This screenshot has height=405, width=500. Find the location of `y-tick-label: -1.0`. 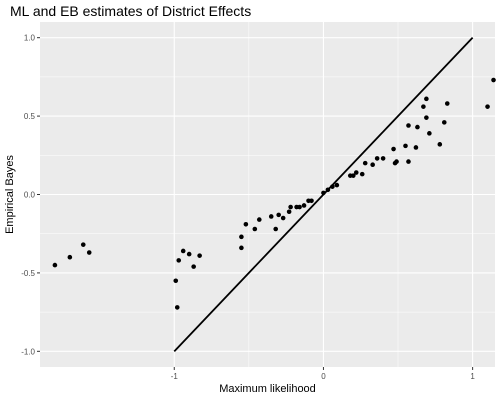

y-tick-label: -1.0 is located at coordinates (28, 351).